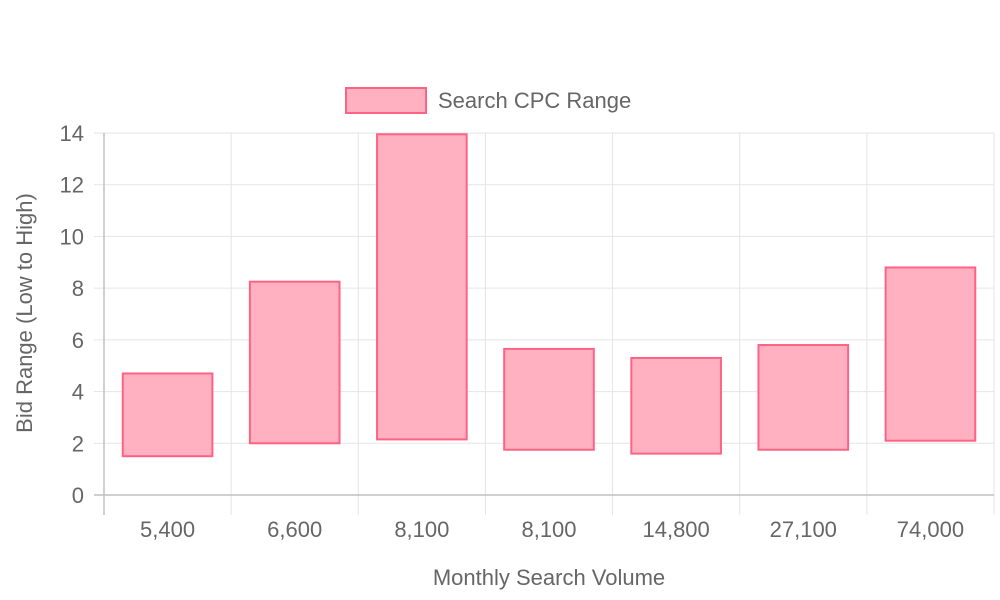 The image size is (1000, 600). Describe the element at coordinates (78, 392) in the screenshot. I see `y-tick-label: 4` at that location.